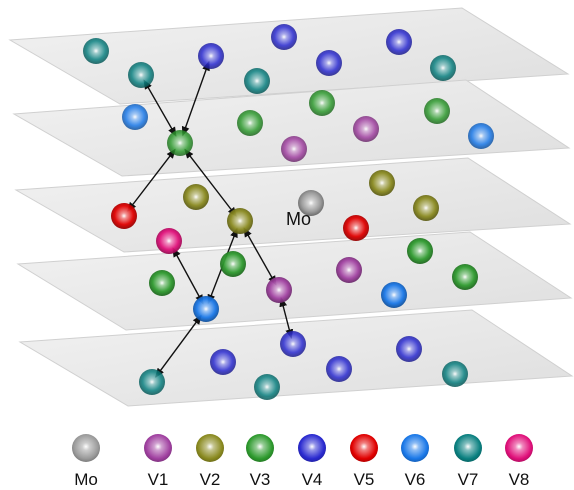  I want to click on legend-label: V6, so click(415, 479).